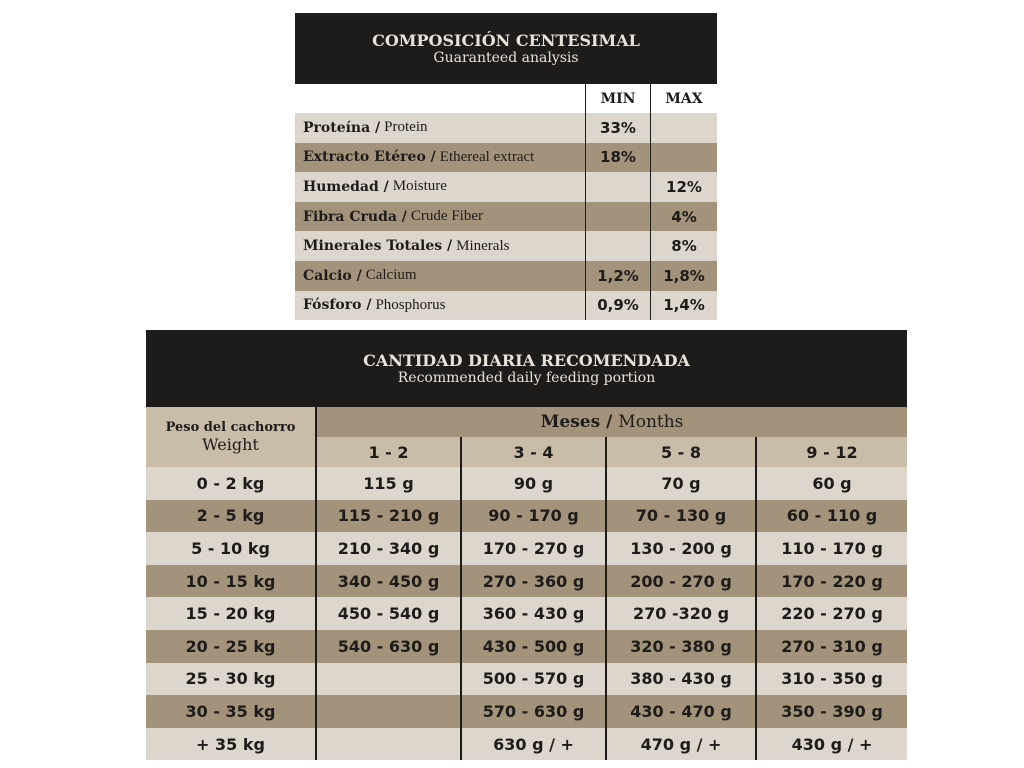 The width and height of the screenshot is (1024, 768). I want to click on value-cell: 0,9%, so click(617, 305).